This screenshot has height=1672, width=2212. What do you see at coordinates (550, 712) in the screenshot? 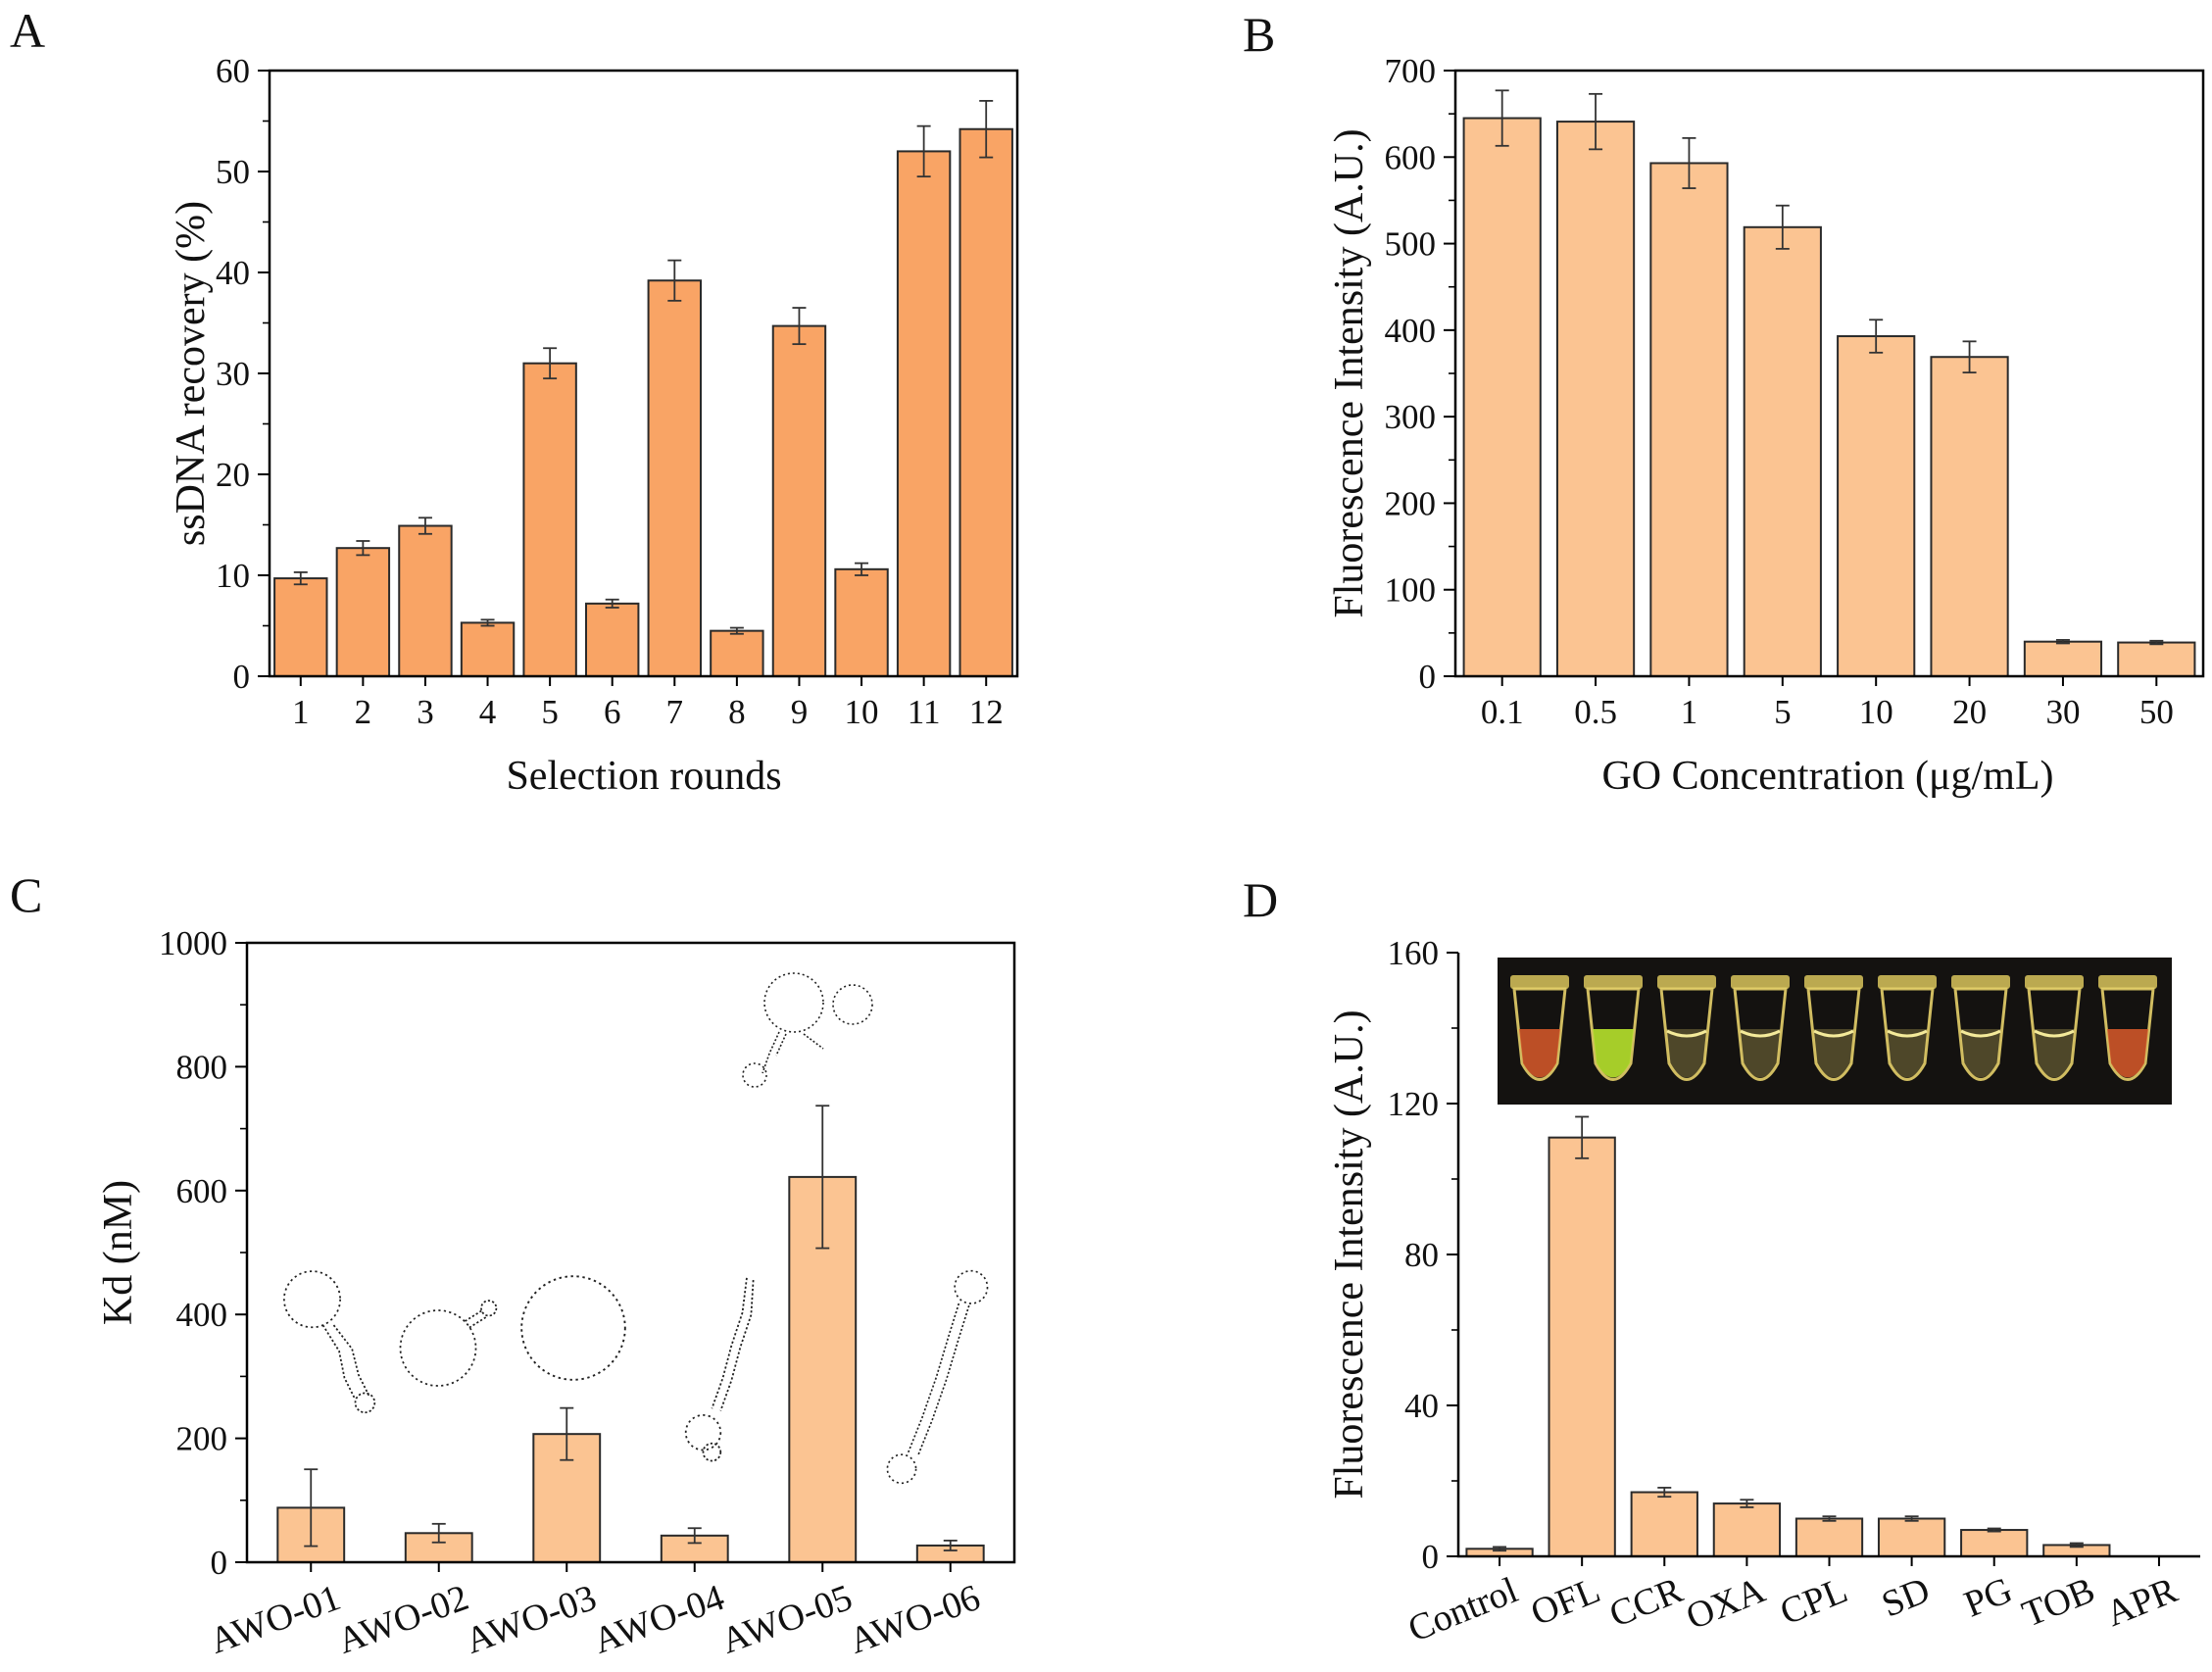
I see `category-label-a-4: 5` at bounding box center [550, 712].